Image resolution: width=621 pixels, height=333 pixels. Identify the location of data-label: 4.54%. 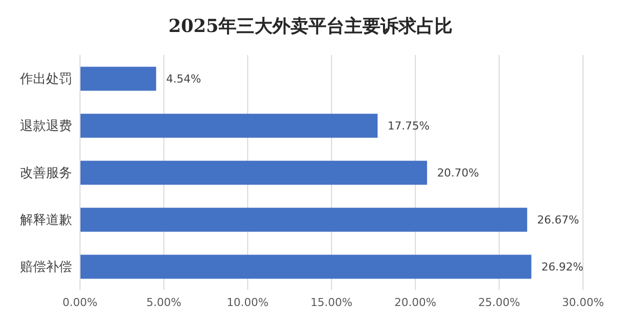
(184, 79).